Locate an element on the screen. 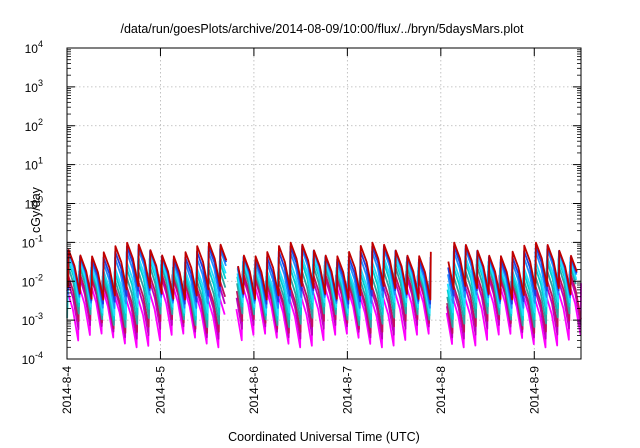 This screenshot has height=448, width=640. y-tick-exponent: 3 is located at coordinates (40, 83).